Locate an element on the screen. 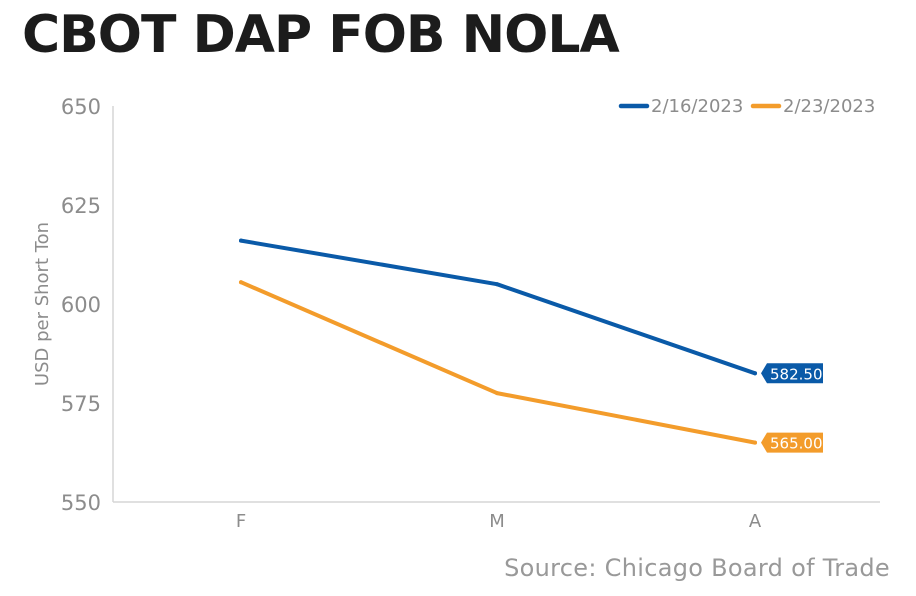  y-tick-label: 575 is located at coordinates (81, 404).